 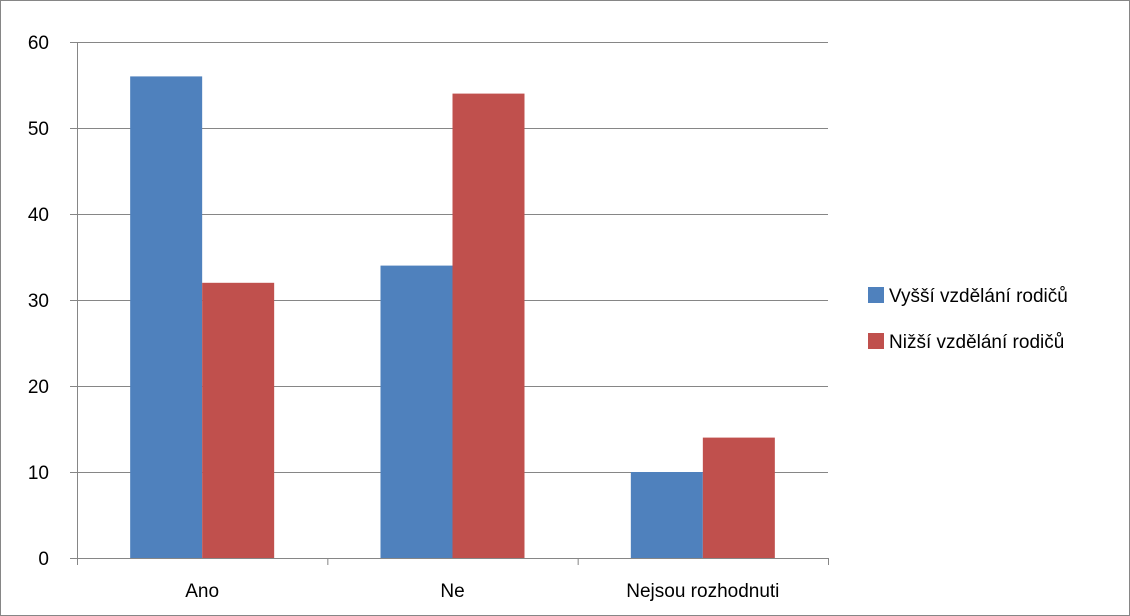 What do you see at coordinates (202, 591) in the screenshot?
I see `x-tick-label: Ano` at bounding box center [202, 591].